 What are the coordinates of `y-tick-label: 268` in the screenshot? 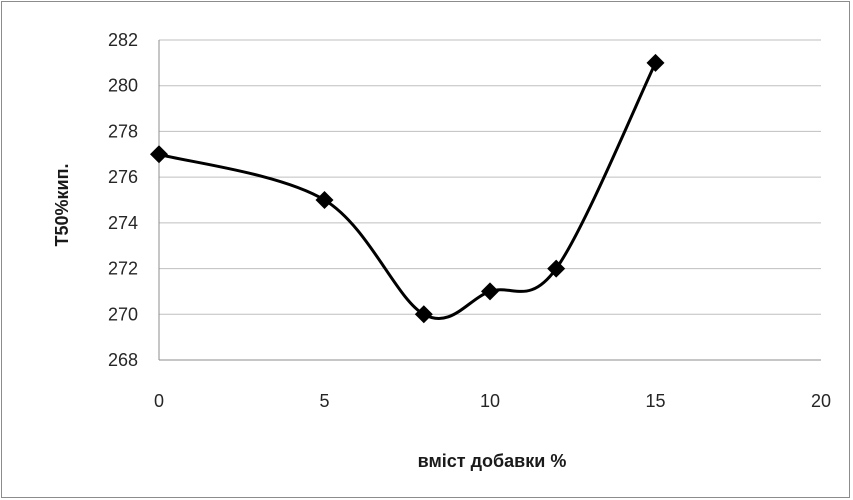 It's located at (123, 360).